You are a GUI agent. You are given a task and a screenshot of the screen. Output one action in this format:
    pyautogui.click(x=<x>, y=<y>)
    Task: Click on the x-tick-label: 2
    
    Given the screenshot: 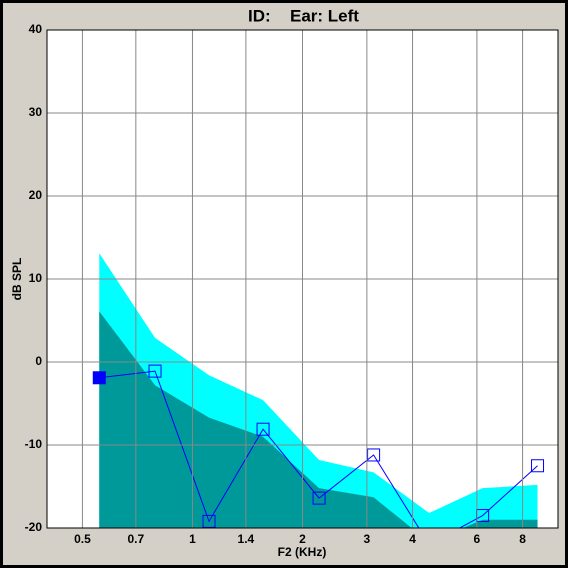 What is the action you would take?
    pyautogui.click(x=302, y=539)
    